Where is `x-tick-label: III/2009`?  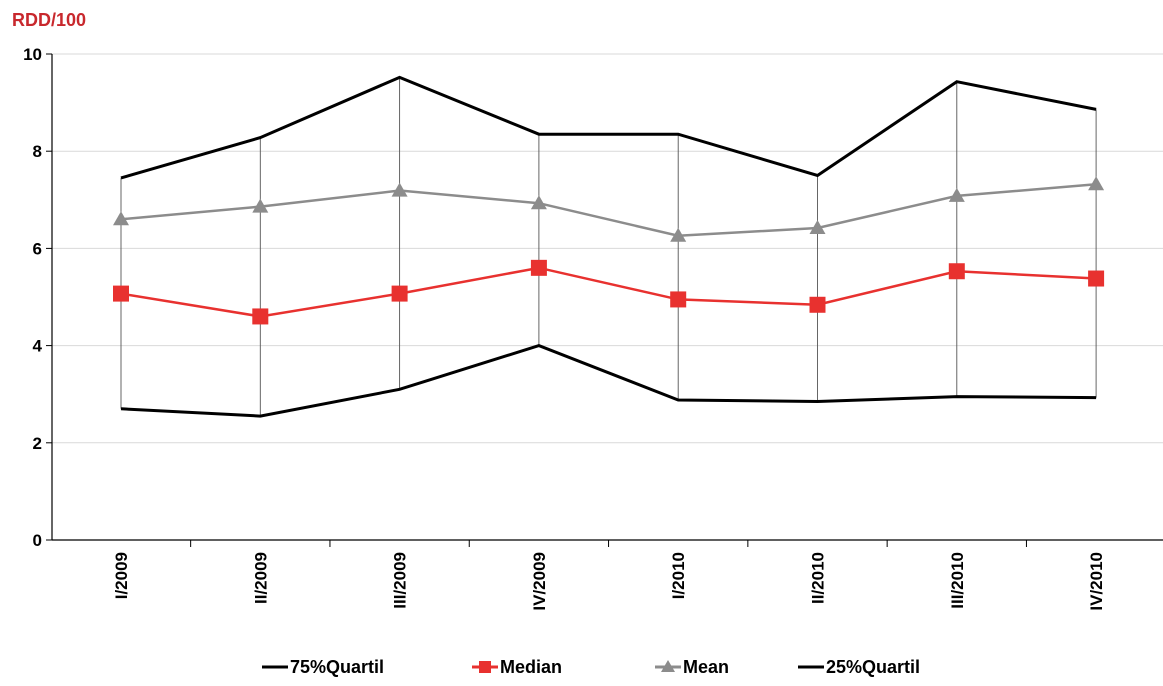 x-tick-label: III/2009 is located at coordinates (400, 580).